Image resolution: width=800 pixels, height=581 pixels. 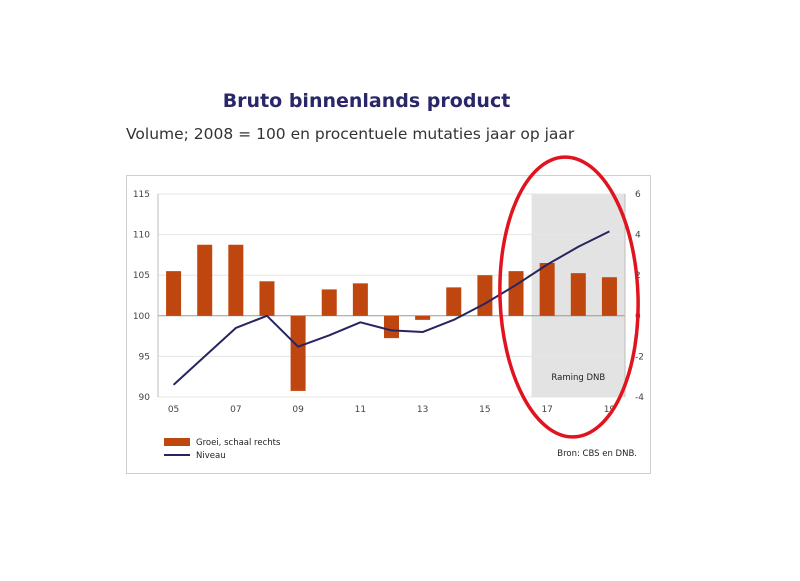 What do you see at coordinates (610, 410) in the screenshot?
I see `x-tick-label: 19` at bounding box center [610, 410].